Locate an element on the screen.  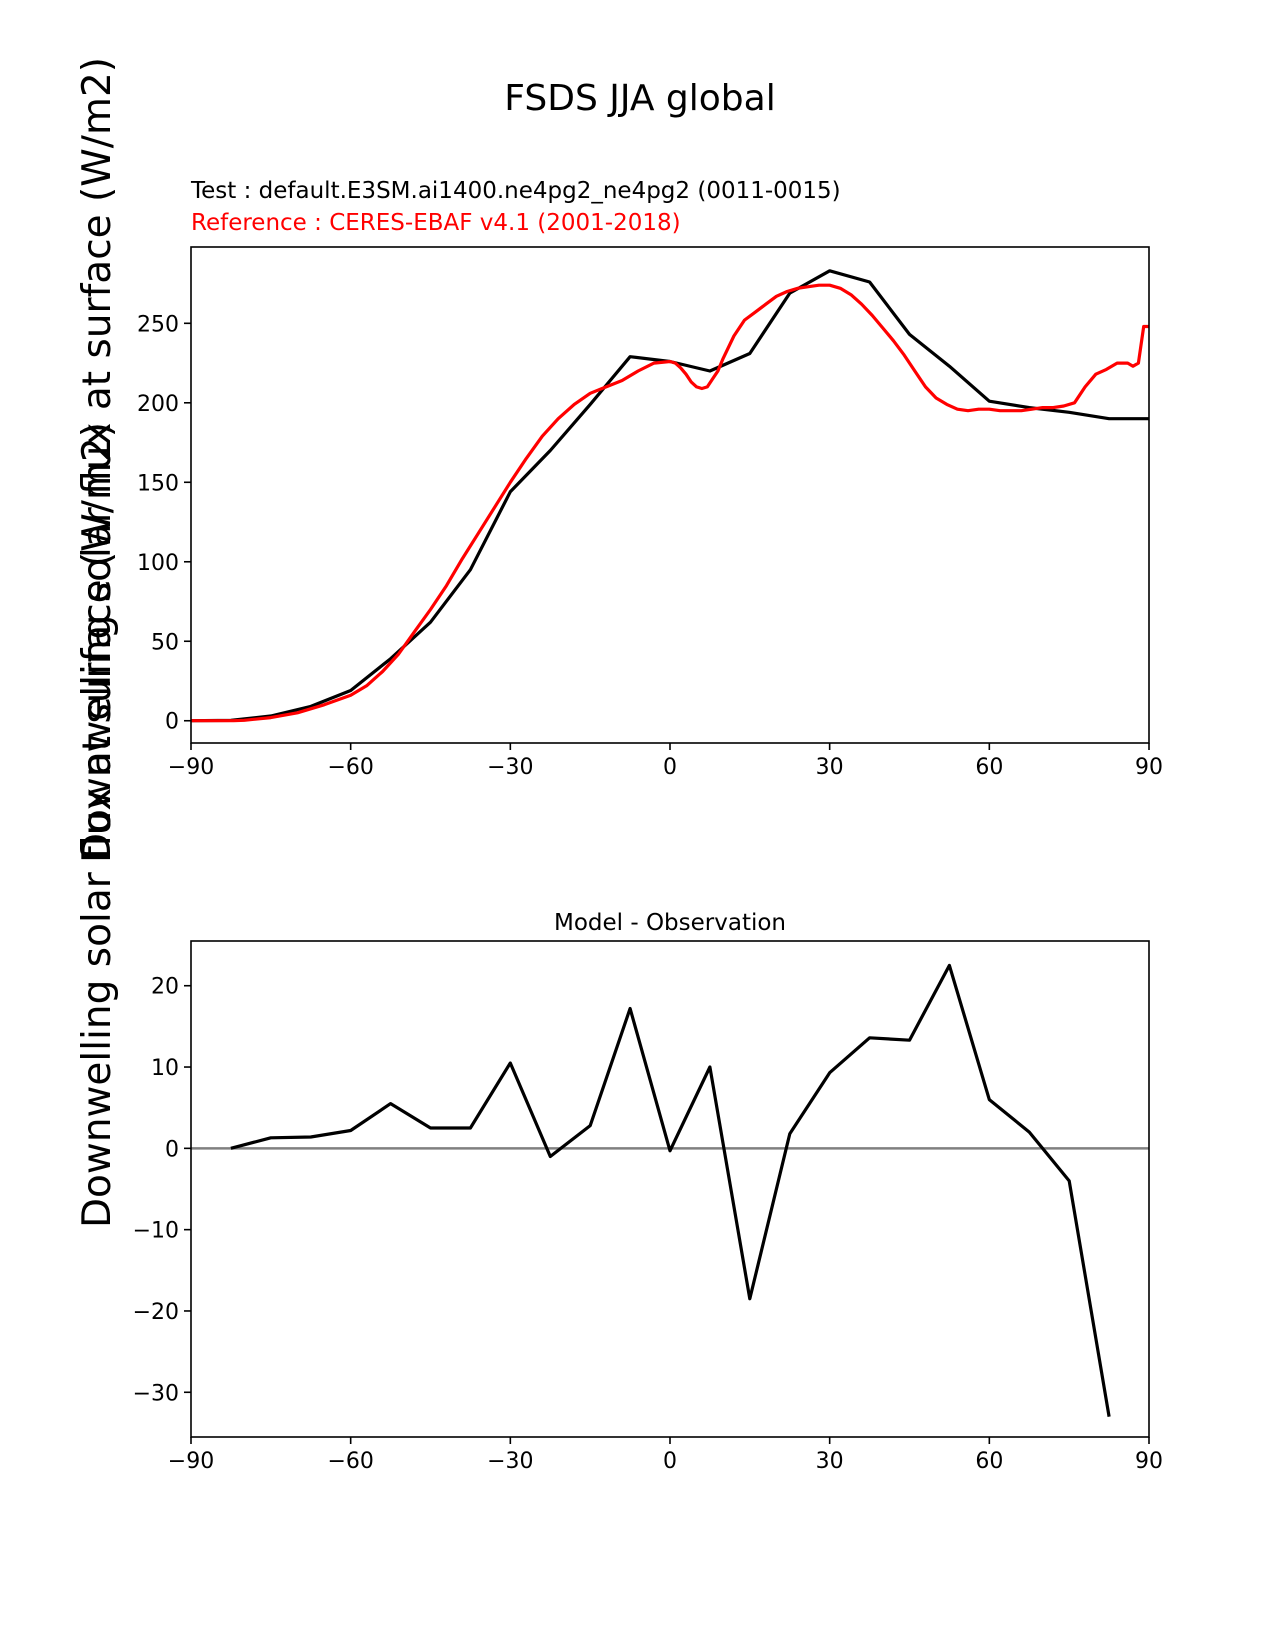
y-tick-label: 20 is located at coordinates (165, 987).